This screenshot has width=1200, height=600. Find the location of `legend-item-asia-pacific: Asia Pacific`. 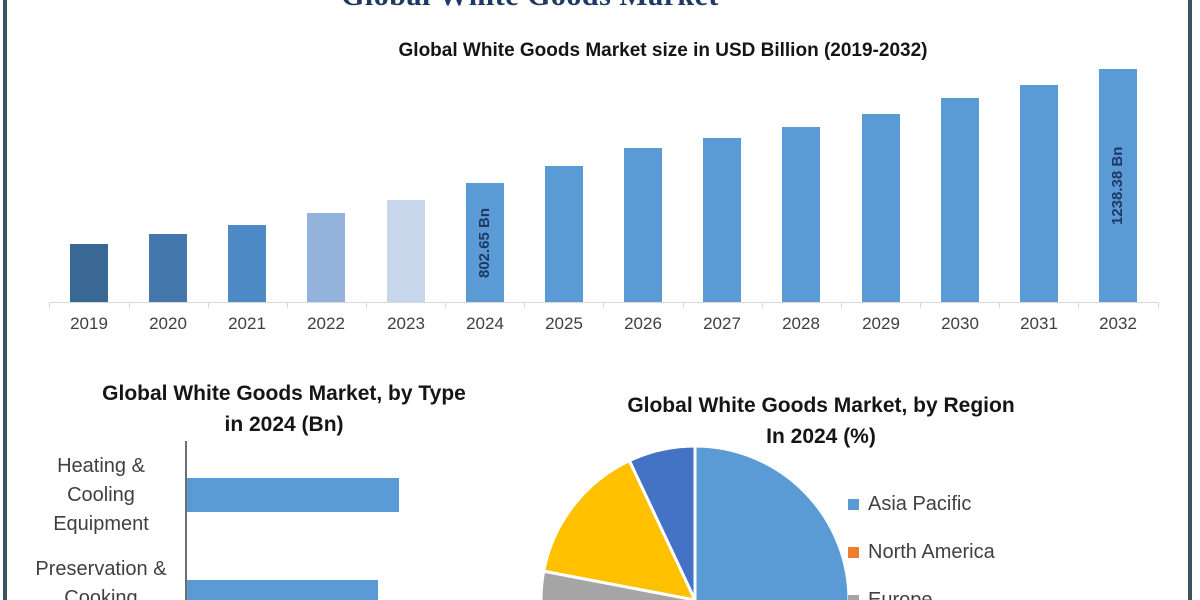

legend-item-asia-pacific: Asia Pacific is located at coordinates (909, 504).